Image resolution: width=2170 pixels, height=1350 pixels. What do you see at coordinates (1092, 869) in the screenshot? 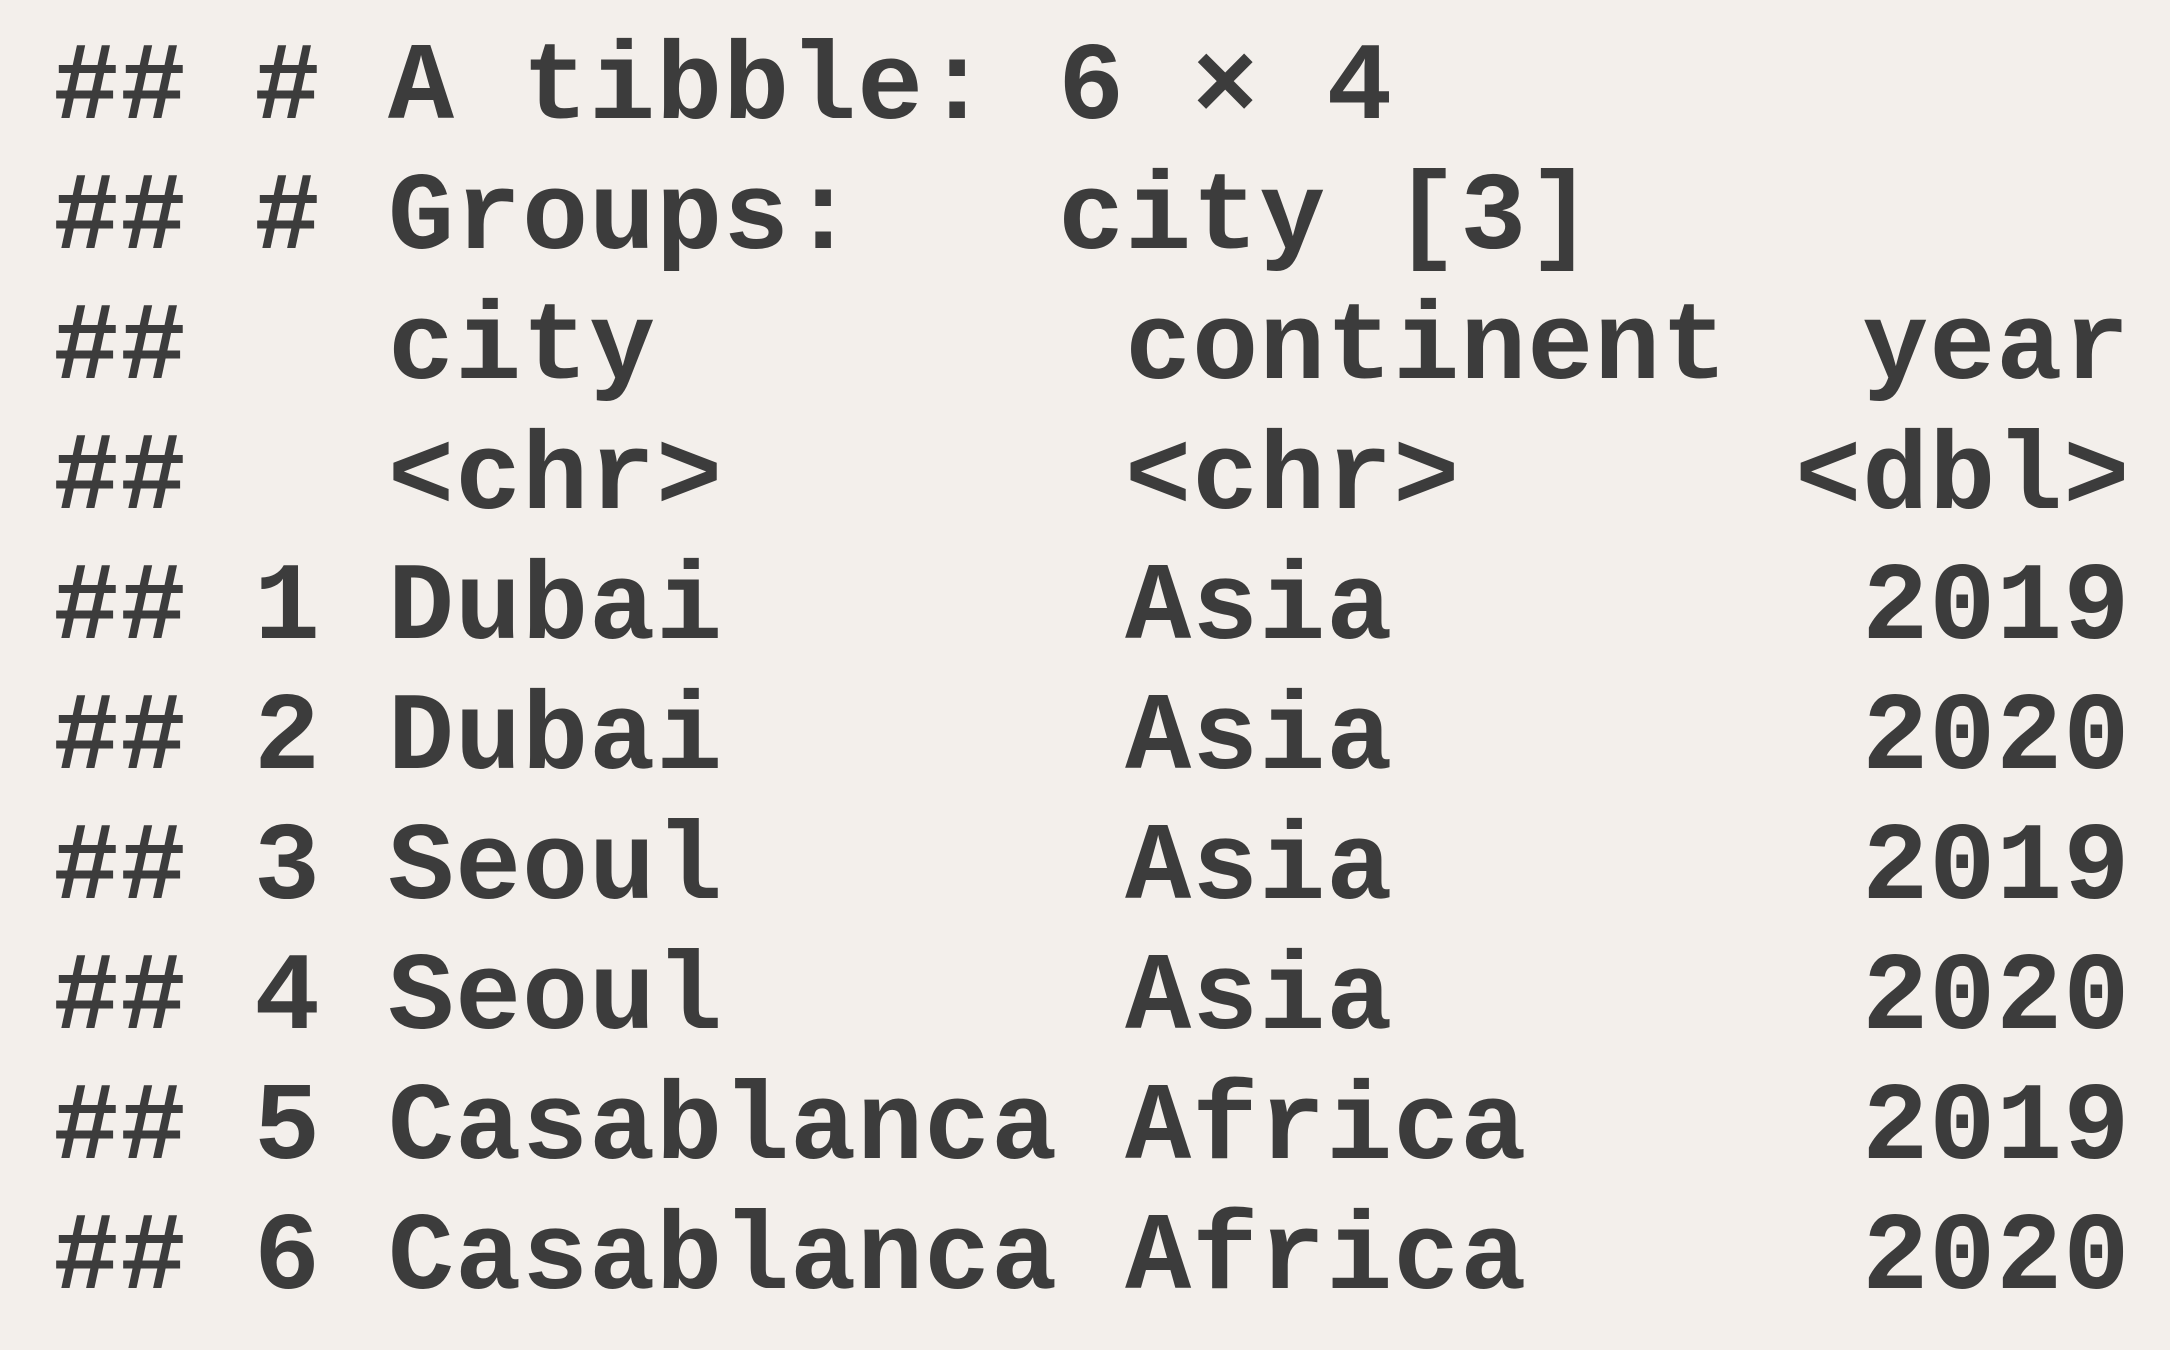
I see `table-row: ## 3 Seoul Asia 2019` at bounding box center [1092, 869].